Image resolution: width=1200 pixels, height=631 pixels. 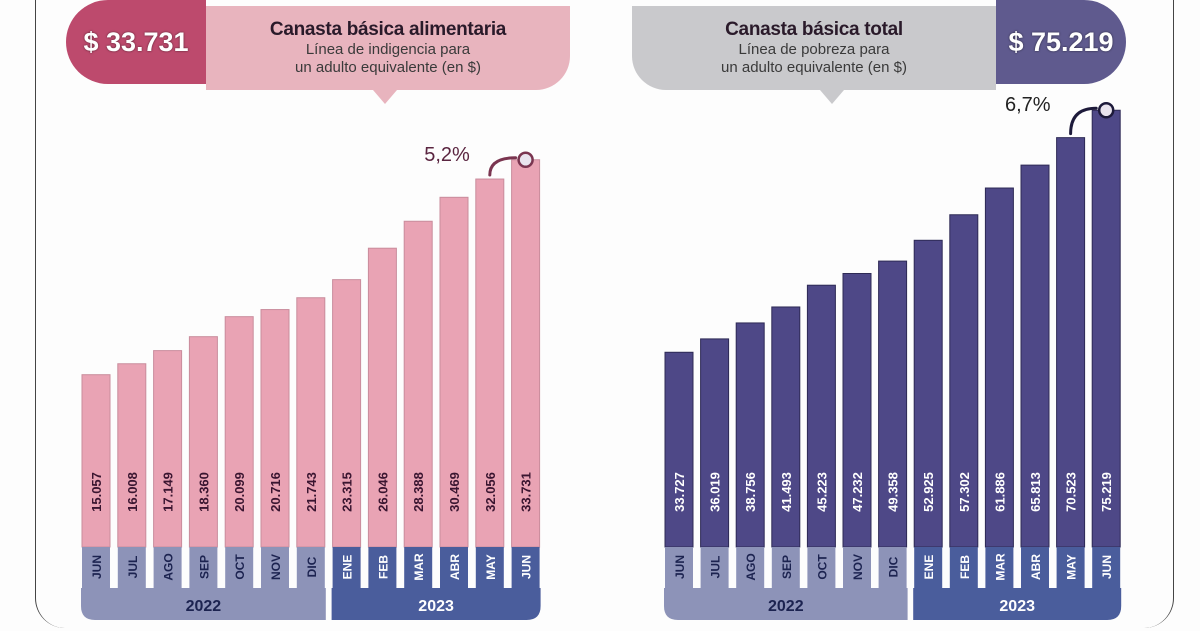 I want to click on value-label: 32.056, so click(x=490, y=492).